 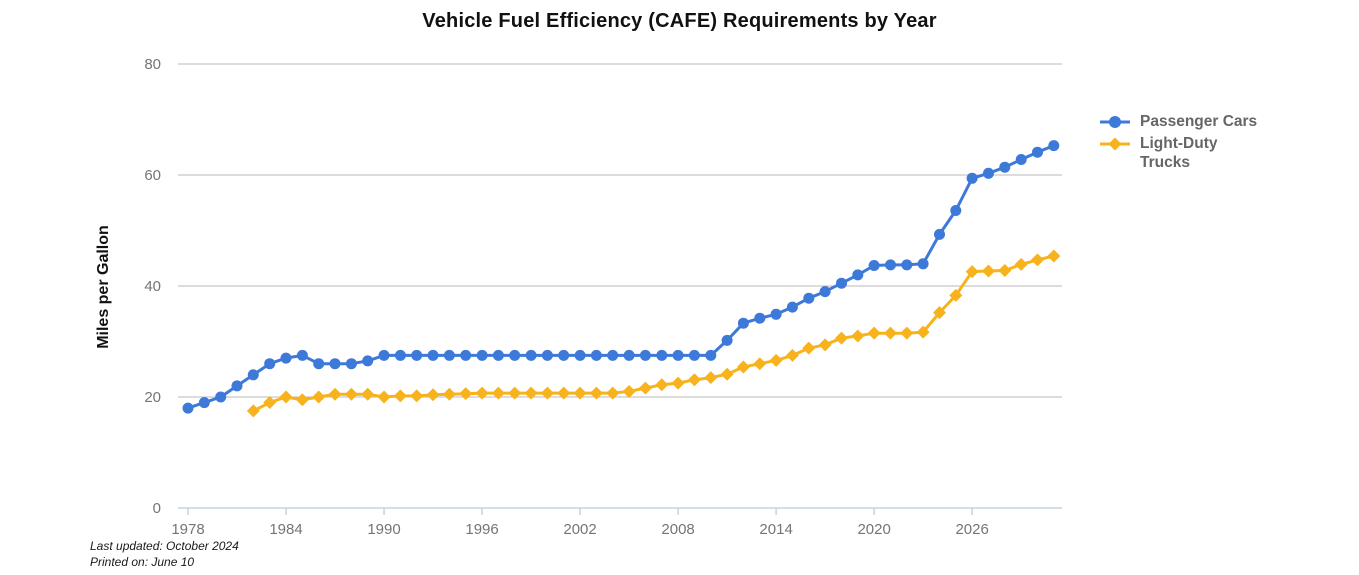 What do you see at coordinates (142, 562) in the screenshot?
I see `footnote-printed-on: Printed on: June 10` at bounding box center [142, 562].